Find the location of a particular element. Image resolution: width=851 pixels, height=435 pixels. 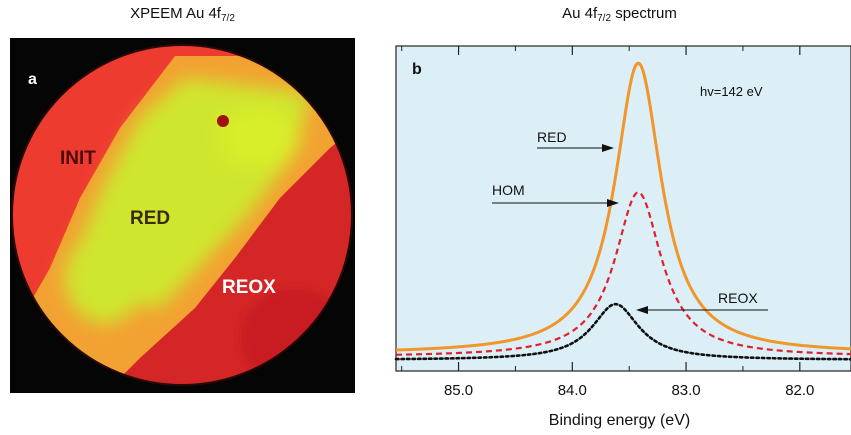

panel-a-title: XPEEM Au 4f7/2 is located at coordinates (182, 14).